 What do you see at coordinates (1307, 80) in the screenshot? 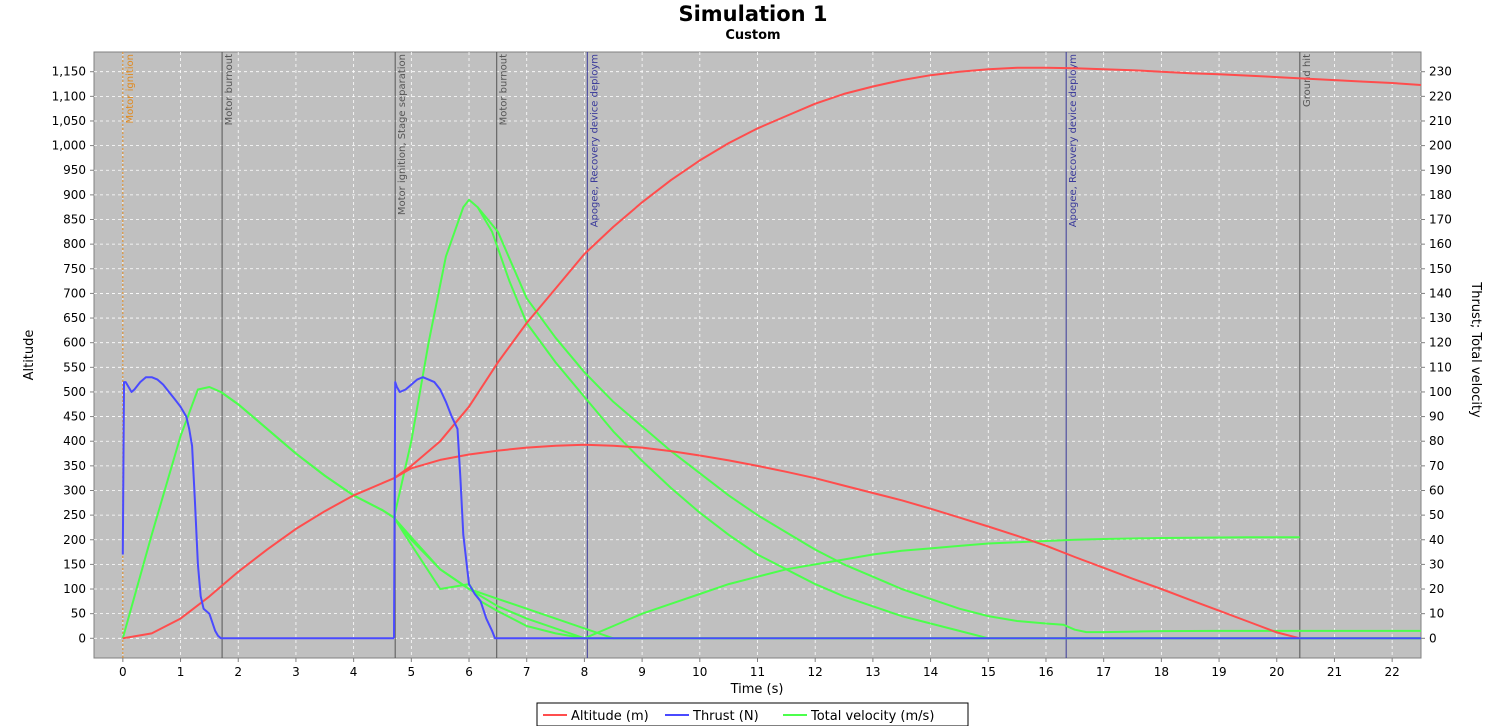
I see `event-label: Ground hit` at bounding box center [1307, 80].